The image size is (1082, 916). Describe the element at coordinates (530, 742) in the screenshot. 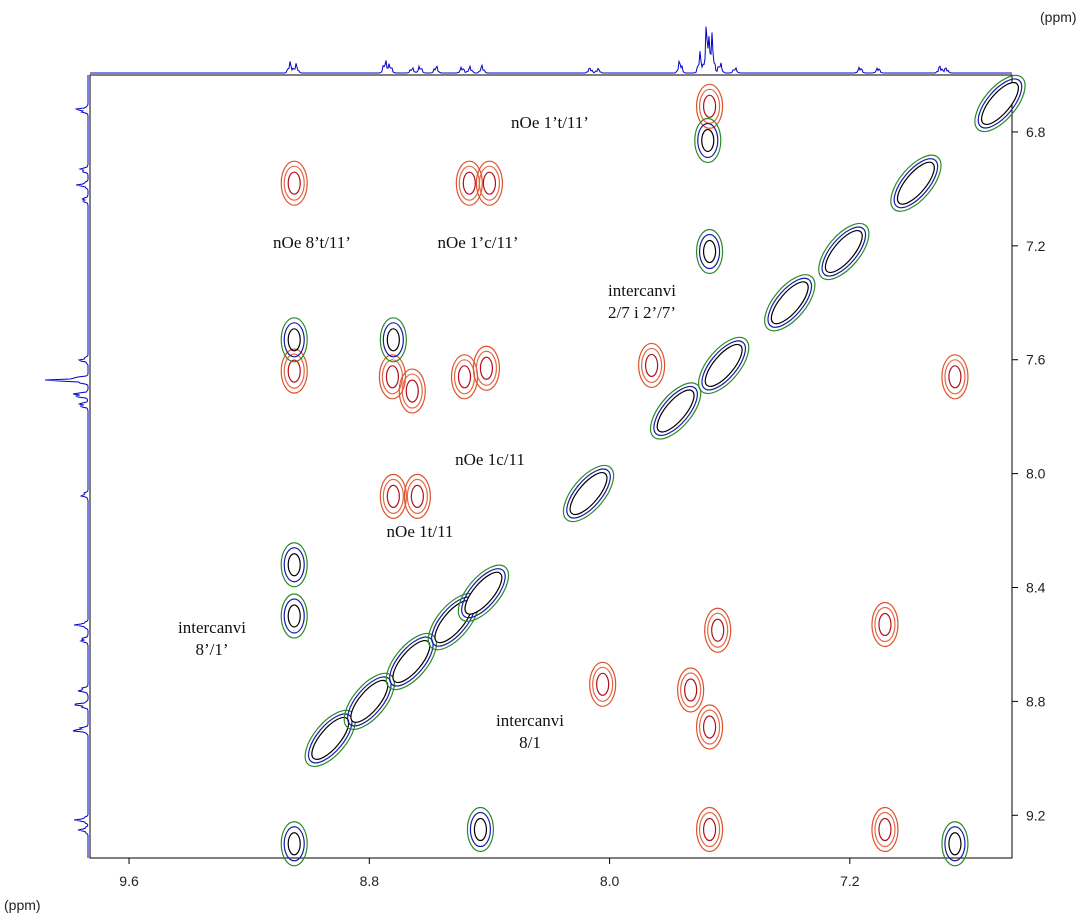

I see `annotation: 8/1` at that location.